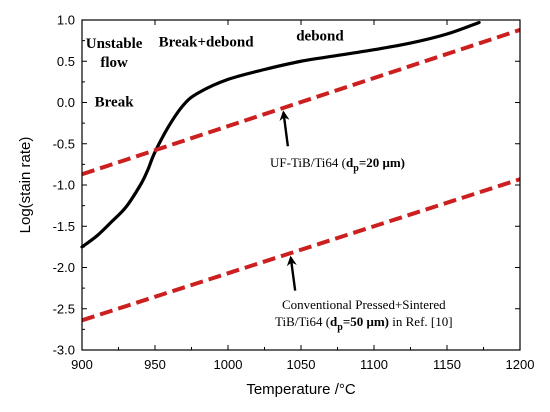  I want to click on region-label-line: Break, so click(115, 103).